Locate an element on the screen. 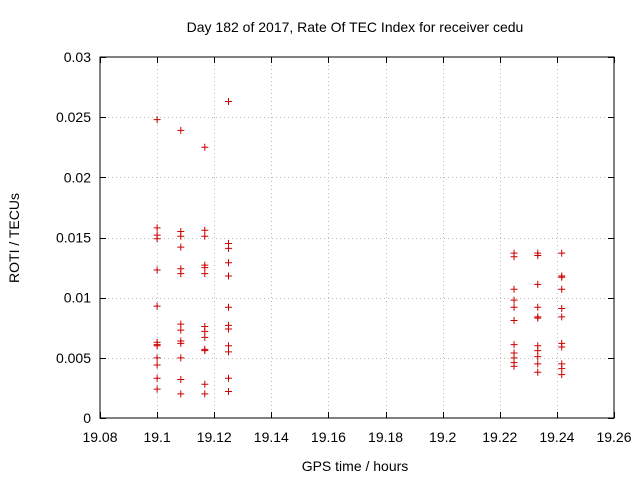  x-axis-label: GPS time / hours is located at coordinates (355, 466).